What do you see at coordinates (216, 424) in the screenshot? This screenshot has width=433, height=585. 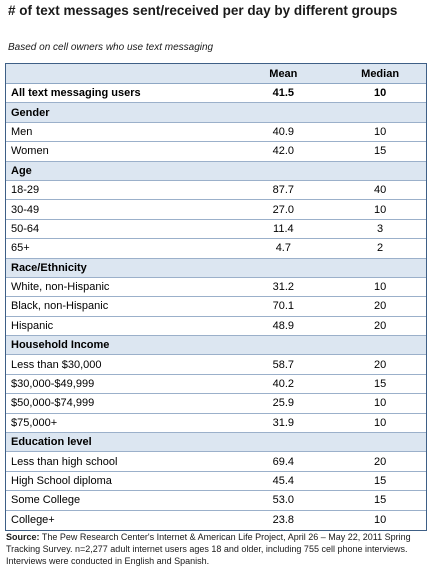 I see `table-row: $75,000+ 31.9 10` at bounding box center [216, 424].